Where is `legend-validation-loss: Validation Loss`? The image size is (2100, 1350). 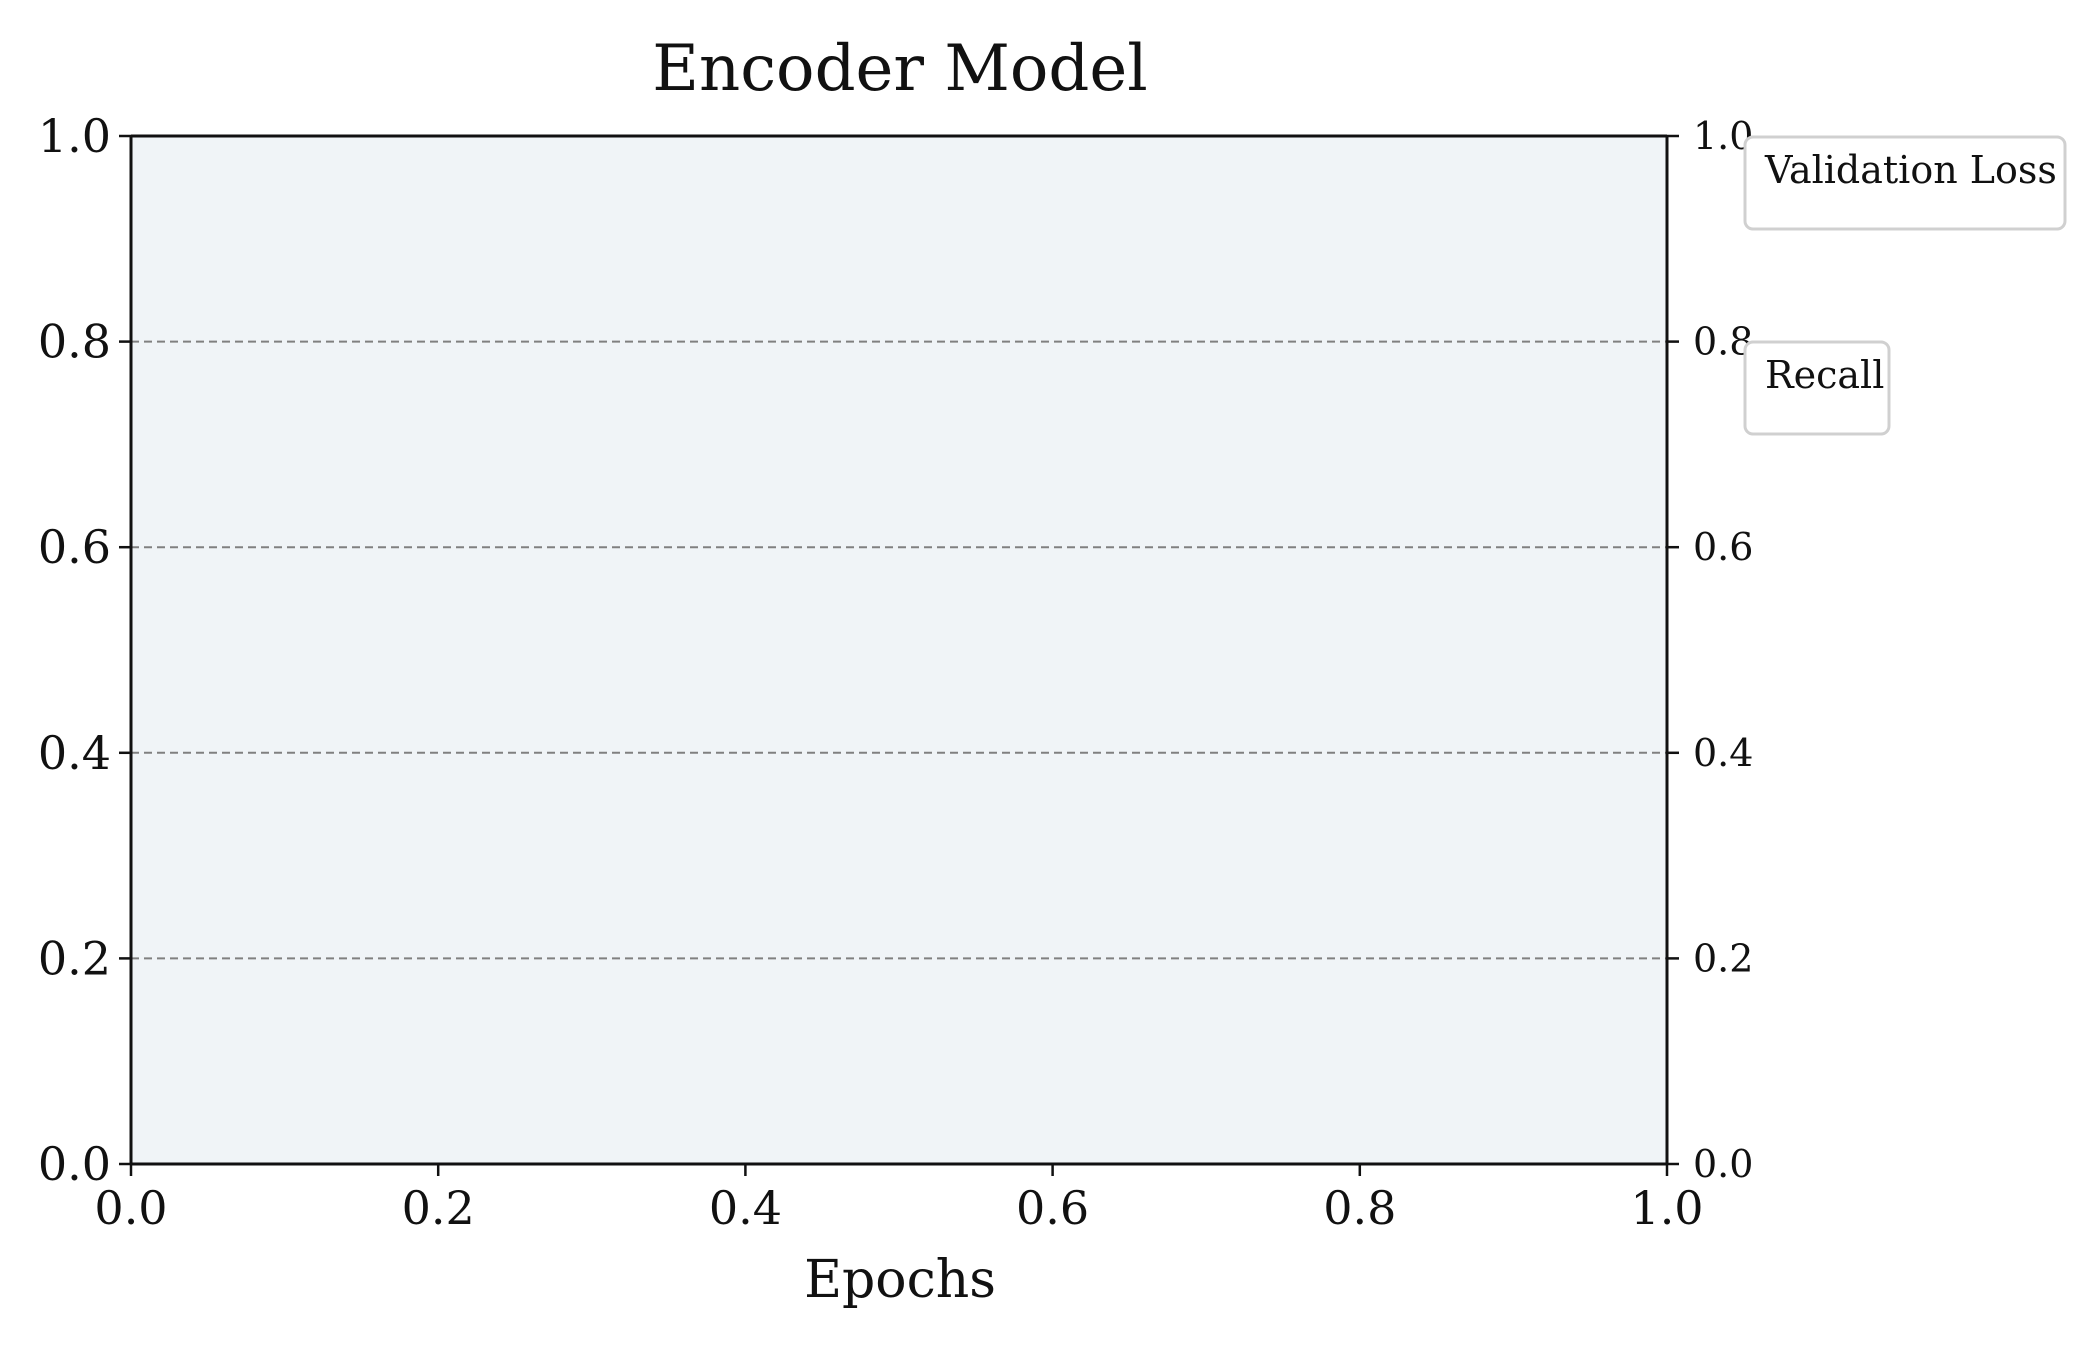 legend-validation-loss: Validation Loss is located at coordinates (1905, 183).